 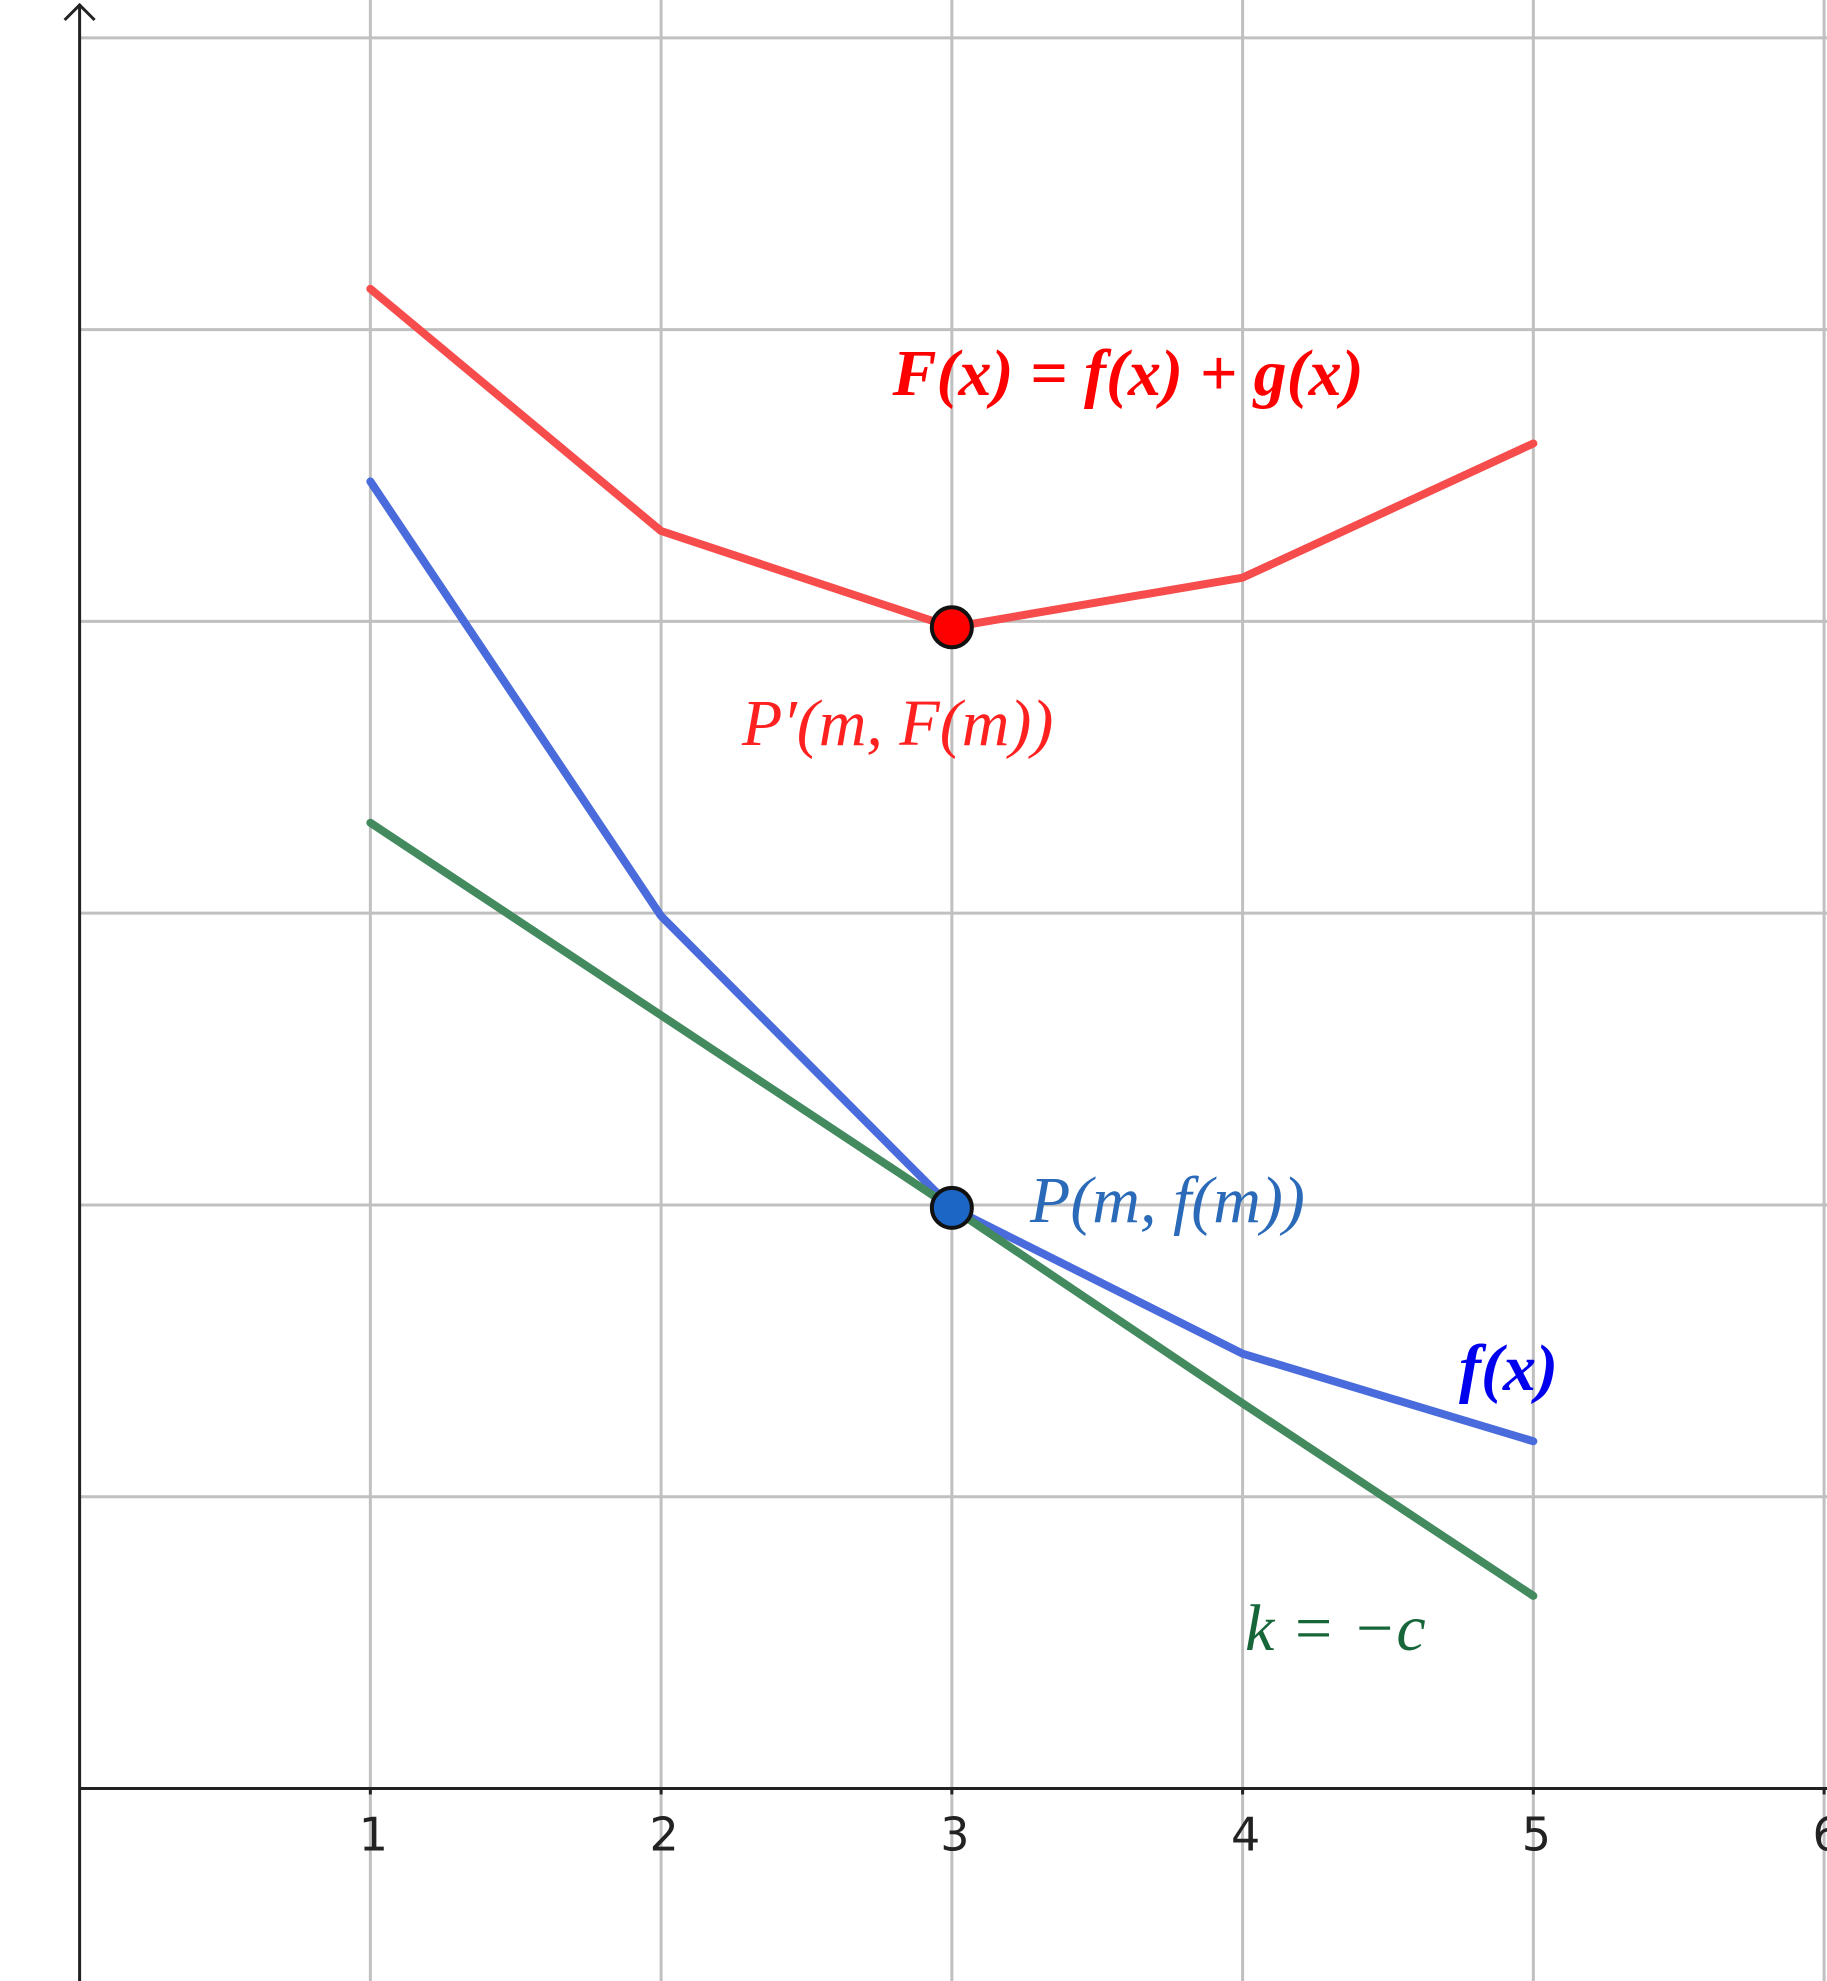 What do you see at coordinates (1819, 1834) in the screenshot?
I see `x-tick-label: 6` at bounding box center [1819, 1834].